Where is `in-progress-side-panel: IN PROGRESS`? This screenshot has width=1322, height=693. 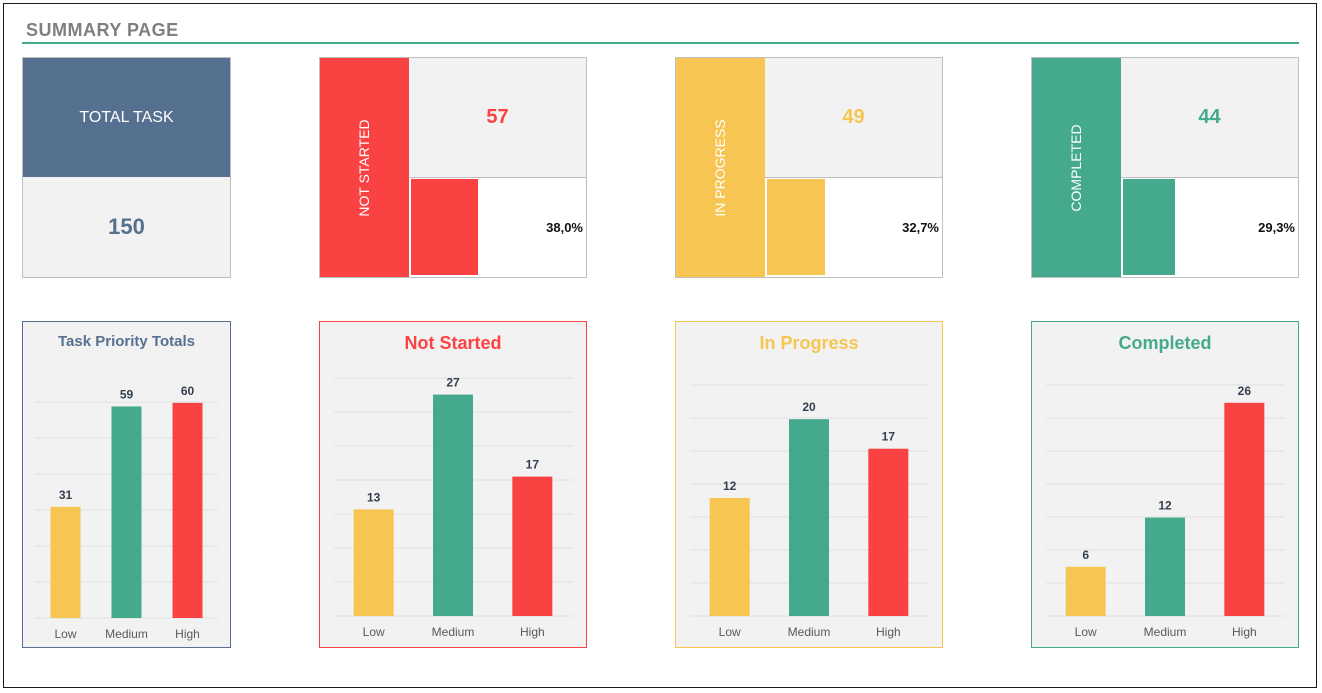 in-progress-side-panel: IN PROGRESS is located at coordinates (720, 167).